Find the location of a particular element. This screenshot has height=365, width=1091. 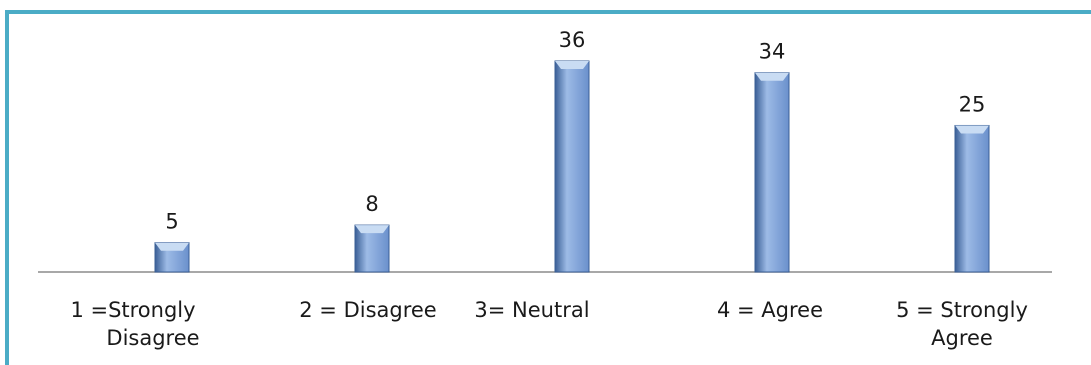

category-label-4: 4 = Agree is located at coordinates (770, 310).